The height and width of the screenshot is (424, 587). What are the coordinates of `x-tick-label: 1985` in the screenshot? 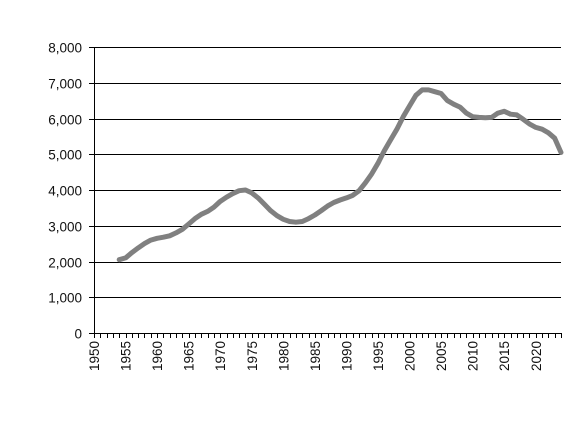 It's located at (315, 356).